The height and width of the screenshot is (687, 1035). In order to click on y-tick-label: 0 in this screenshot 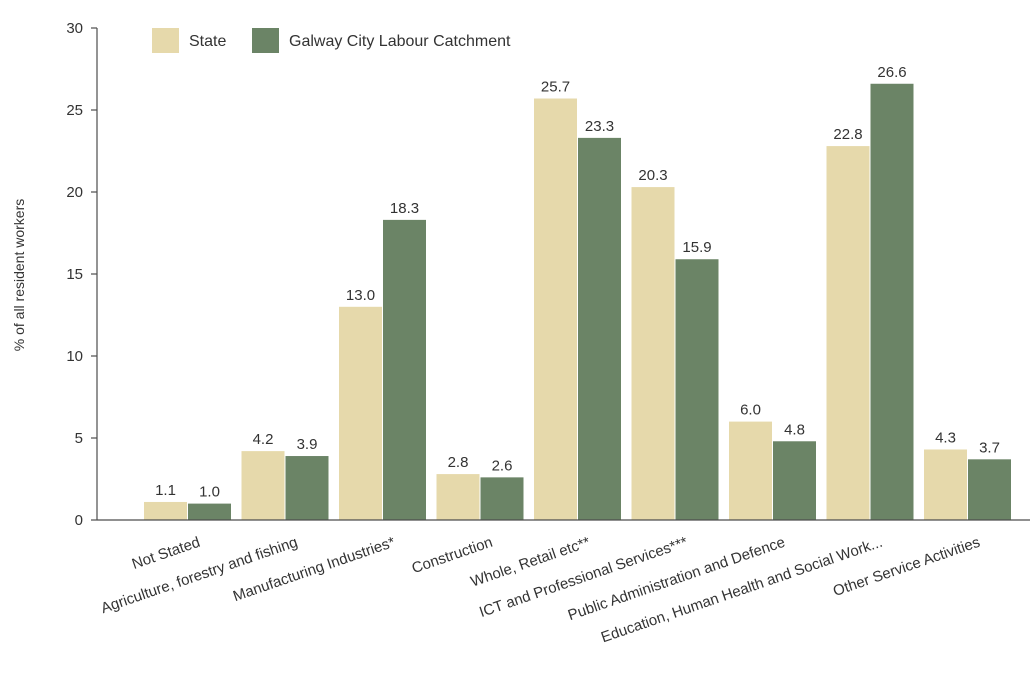, I will do `click(79, 520)`.